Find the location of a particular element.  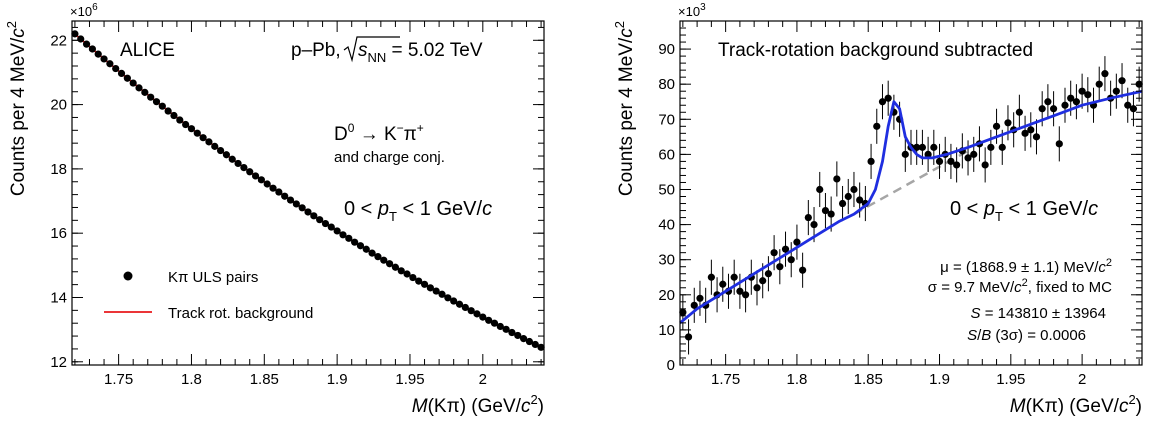

left-system-label: p–Pb, sNN = 5.02 TeV is located at coordinates (387, 52).